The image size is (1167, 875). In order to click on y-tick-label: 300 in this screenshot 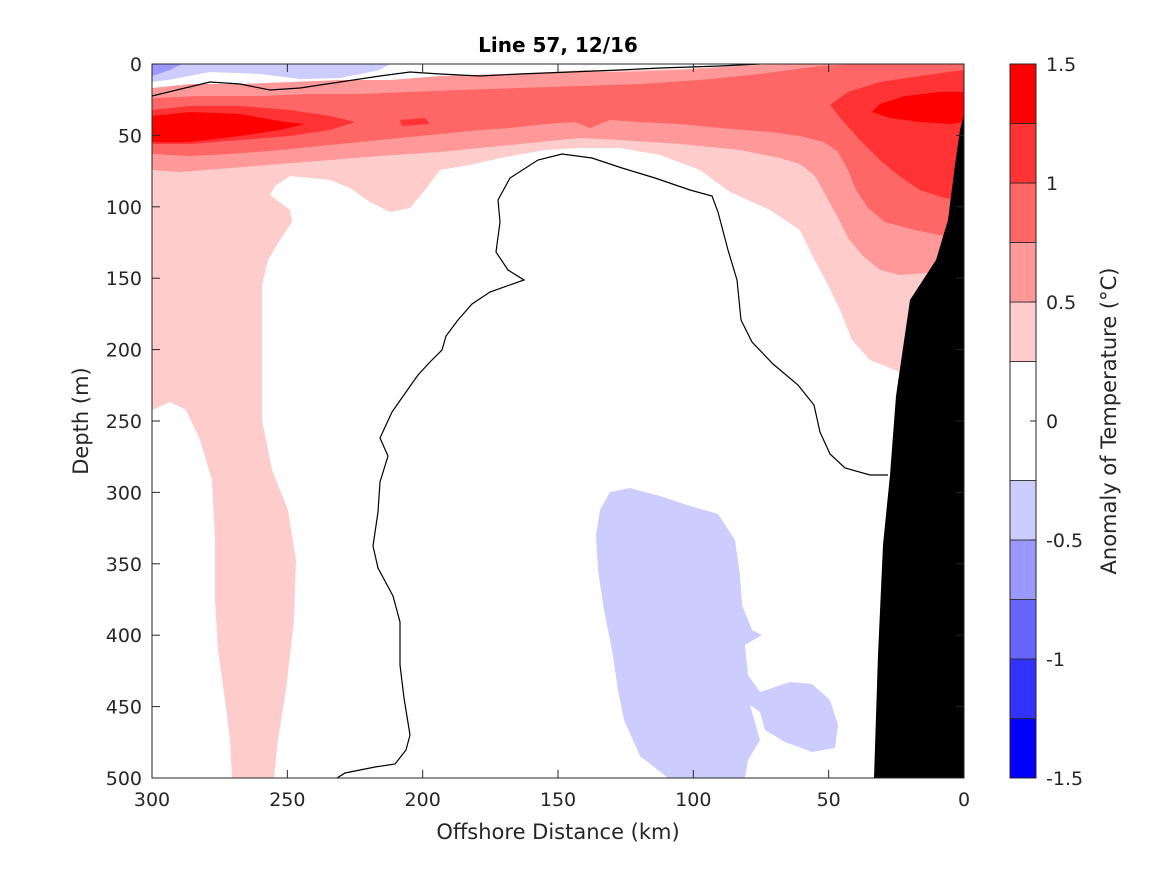, I will do `click(124, 493)`.